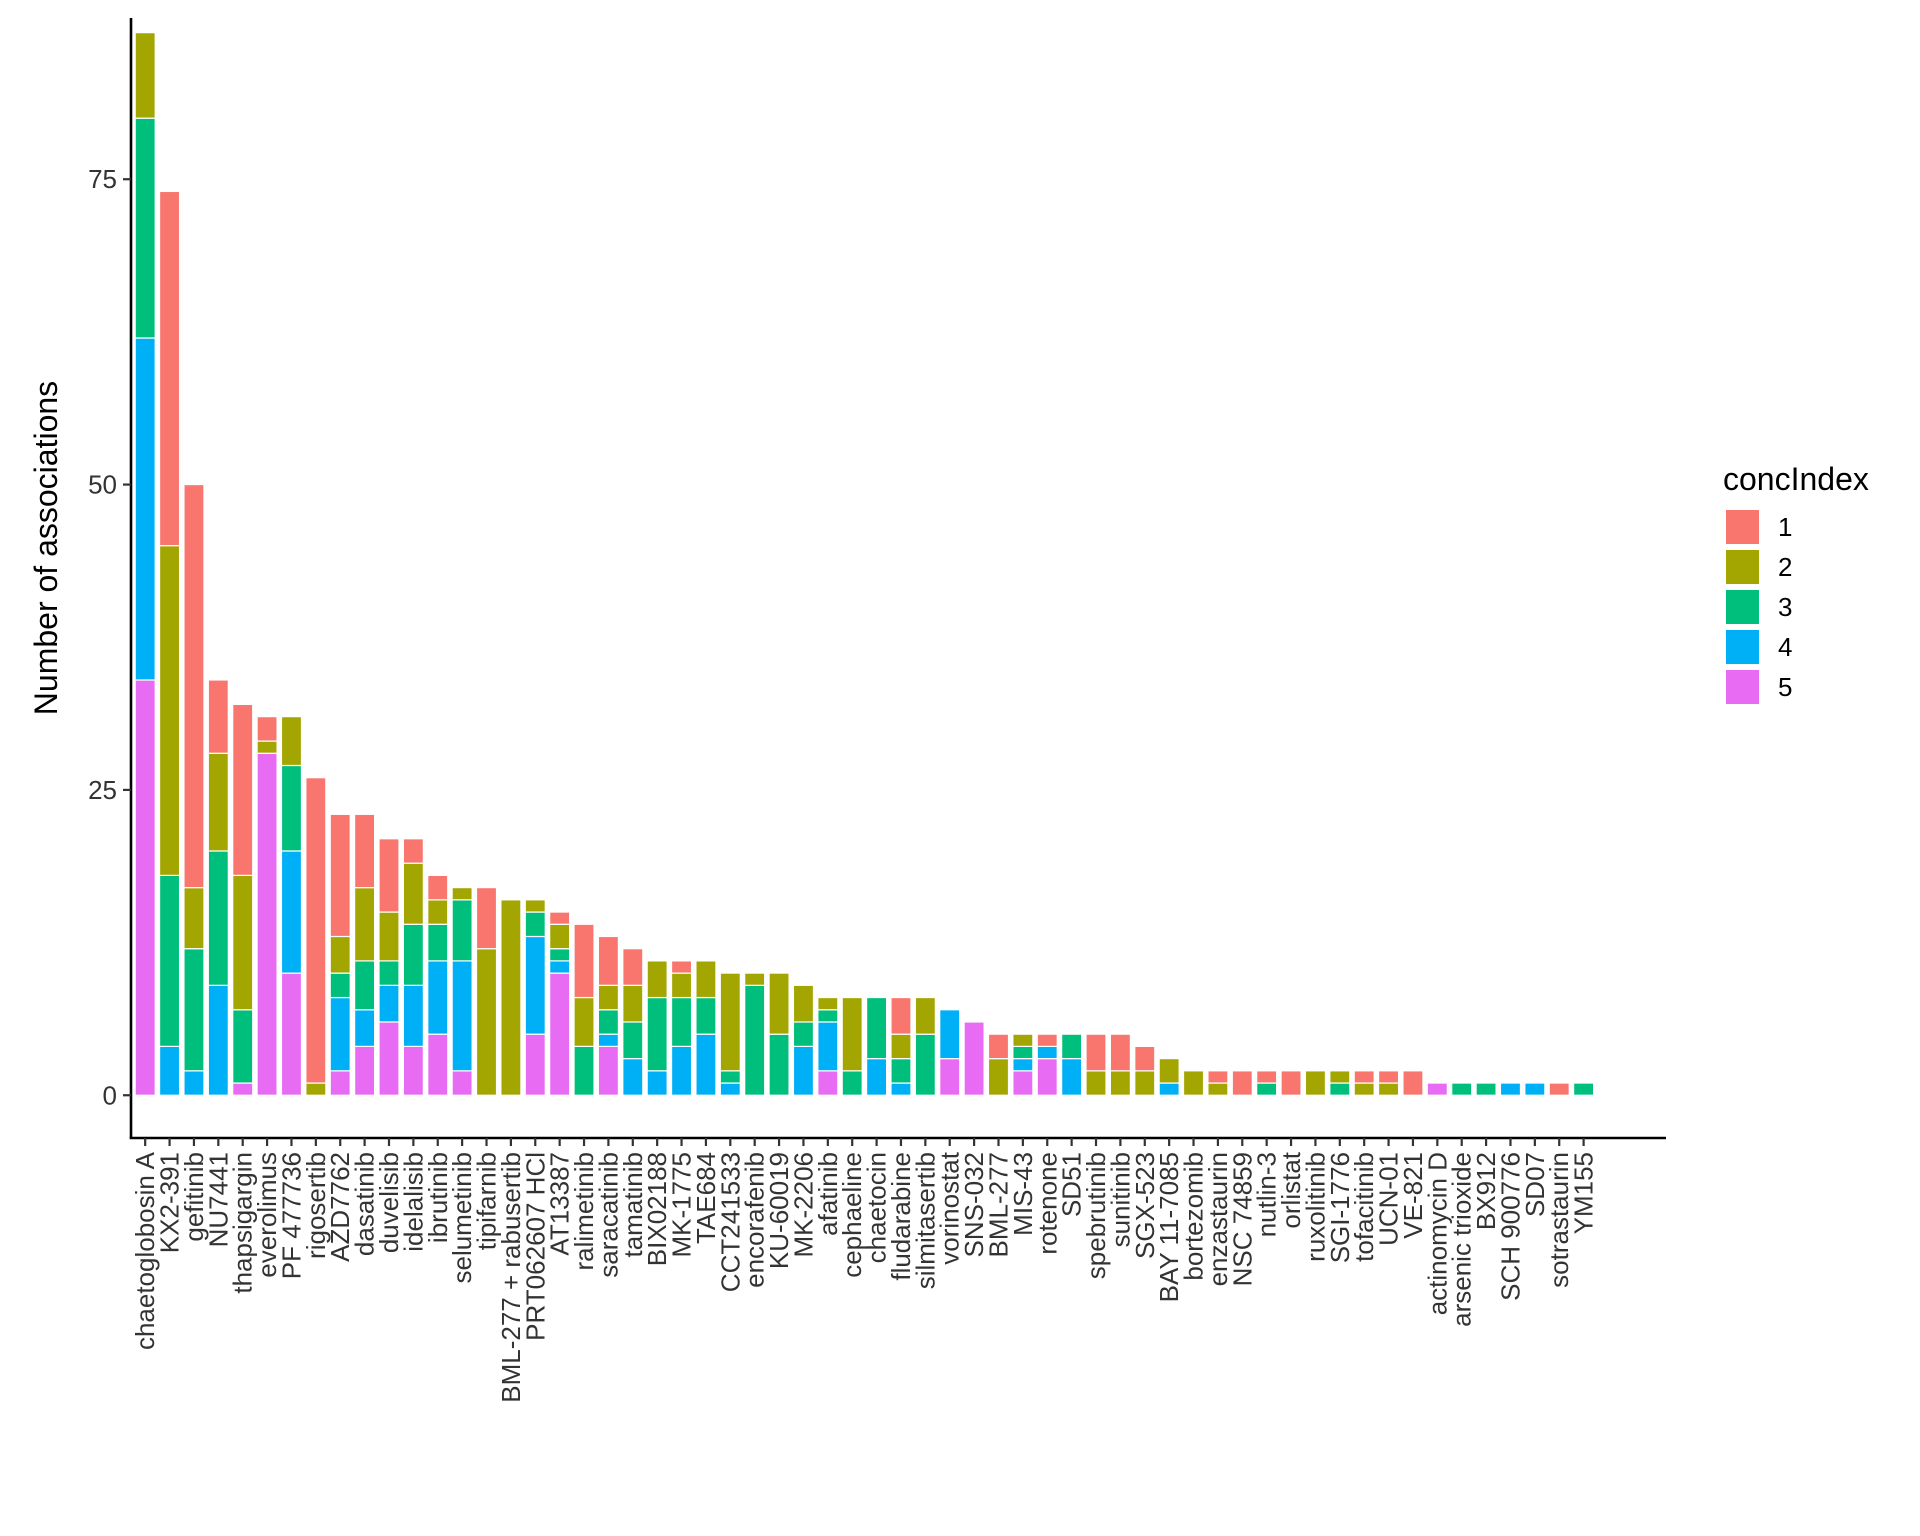 This screenshot has width=1920, height=1536. Describe the element at coordinates (145, 1250) in the screenshot. I see `x-tick-label: chaetoglobosin A` at that location.